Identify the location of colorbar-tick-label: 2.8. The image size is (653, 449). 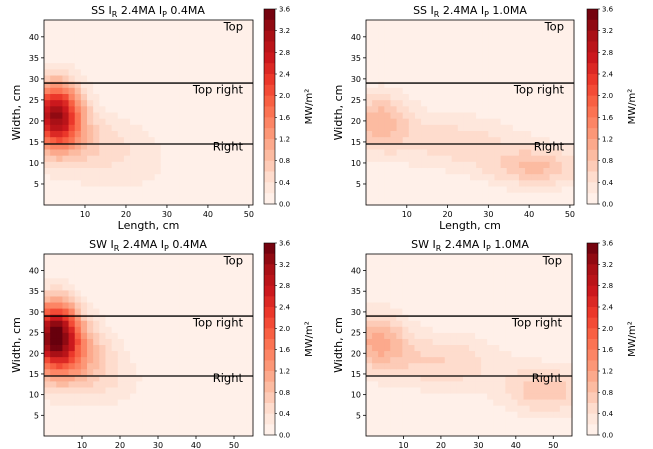
(284, 53).